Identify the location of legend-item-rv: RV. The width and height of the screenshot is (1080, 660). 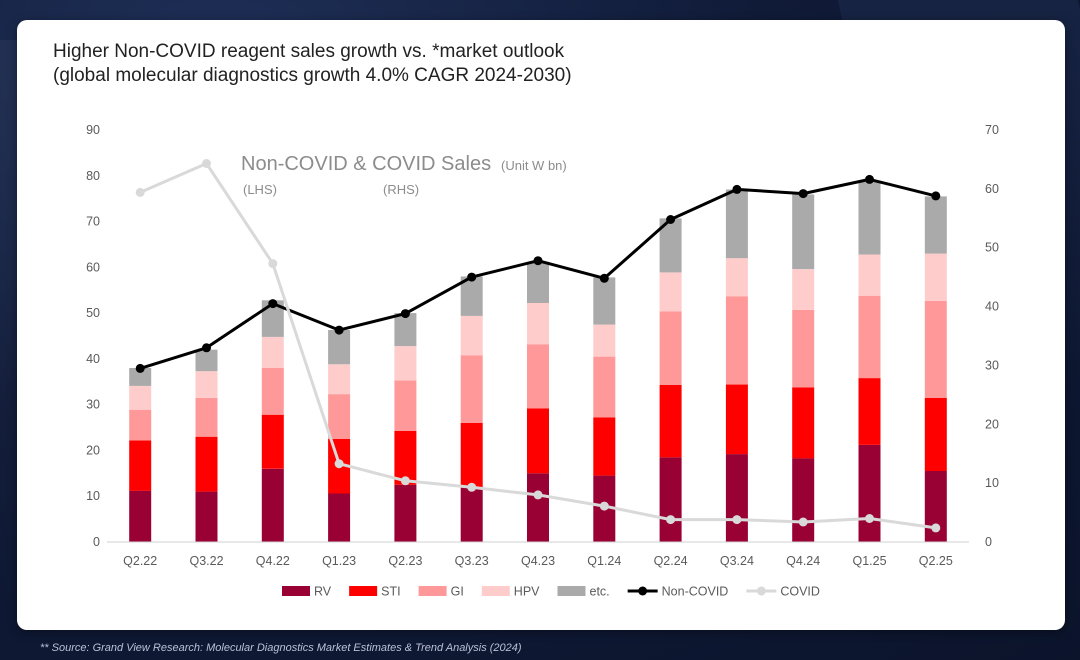
(307, 592).